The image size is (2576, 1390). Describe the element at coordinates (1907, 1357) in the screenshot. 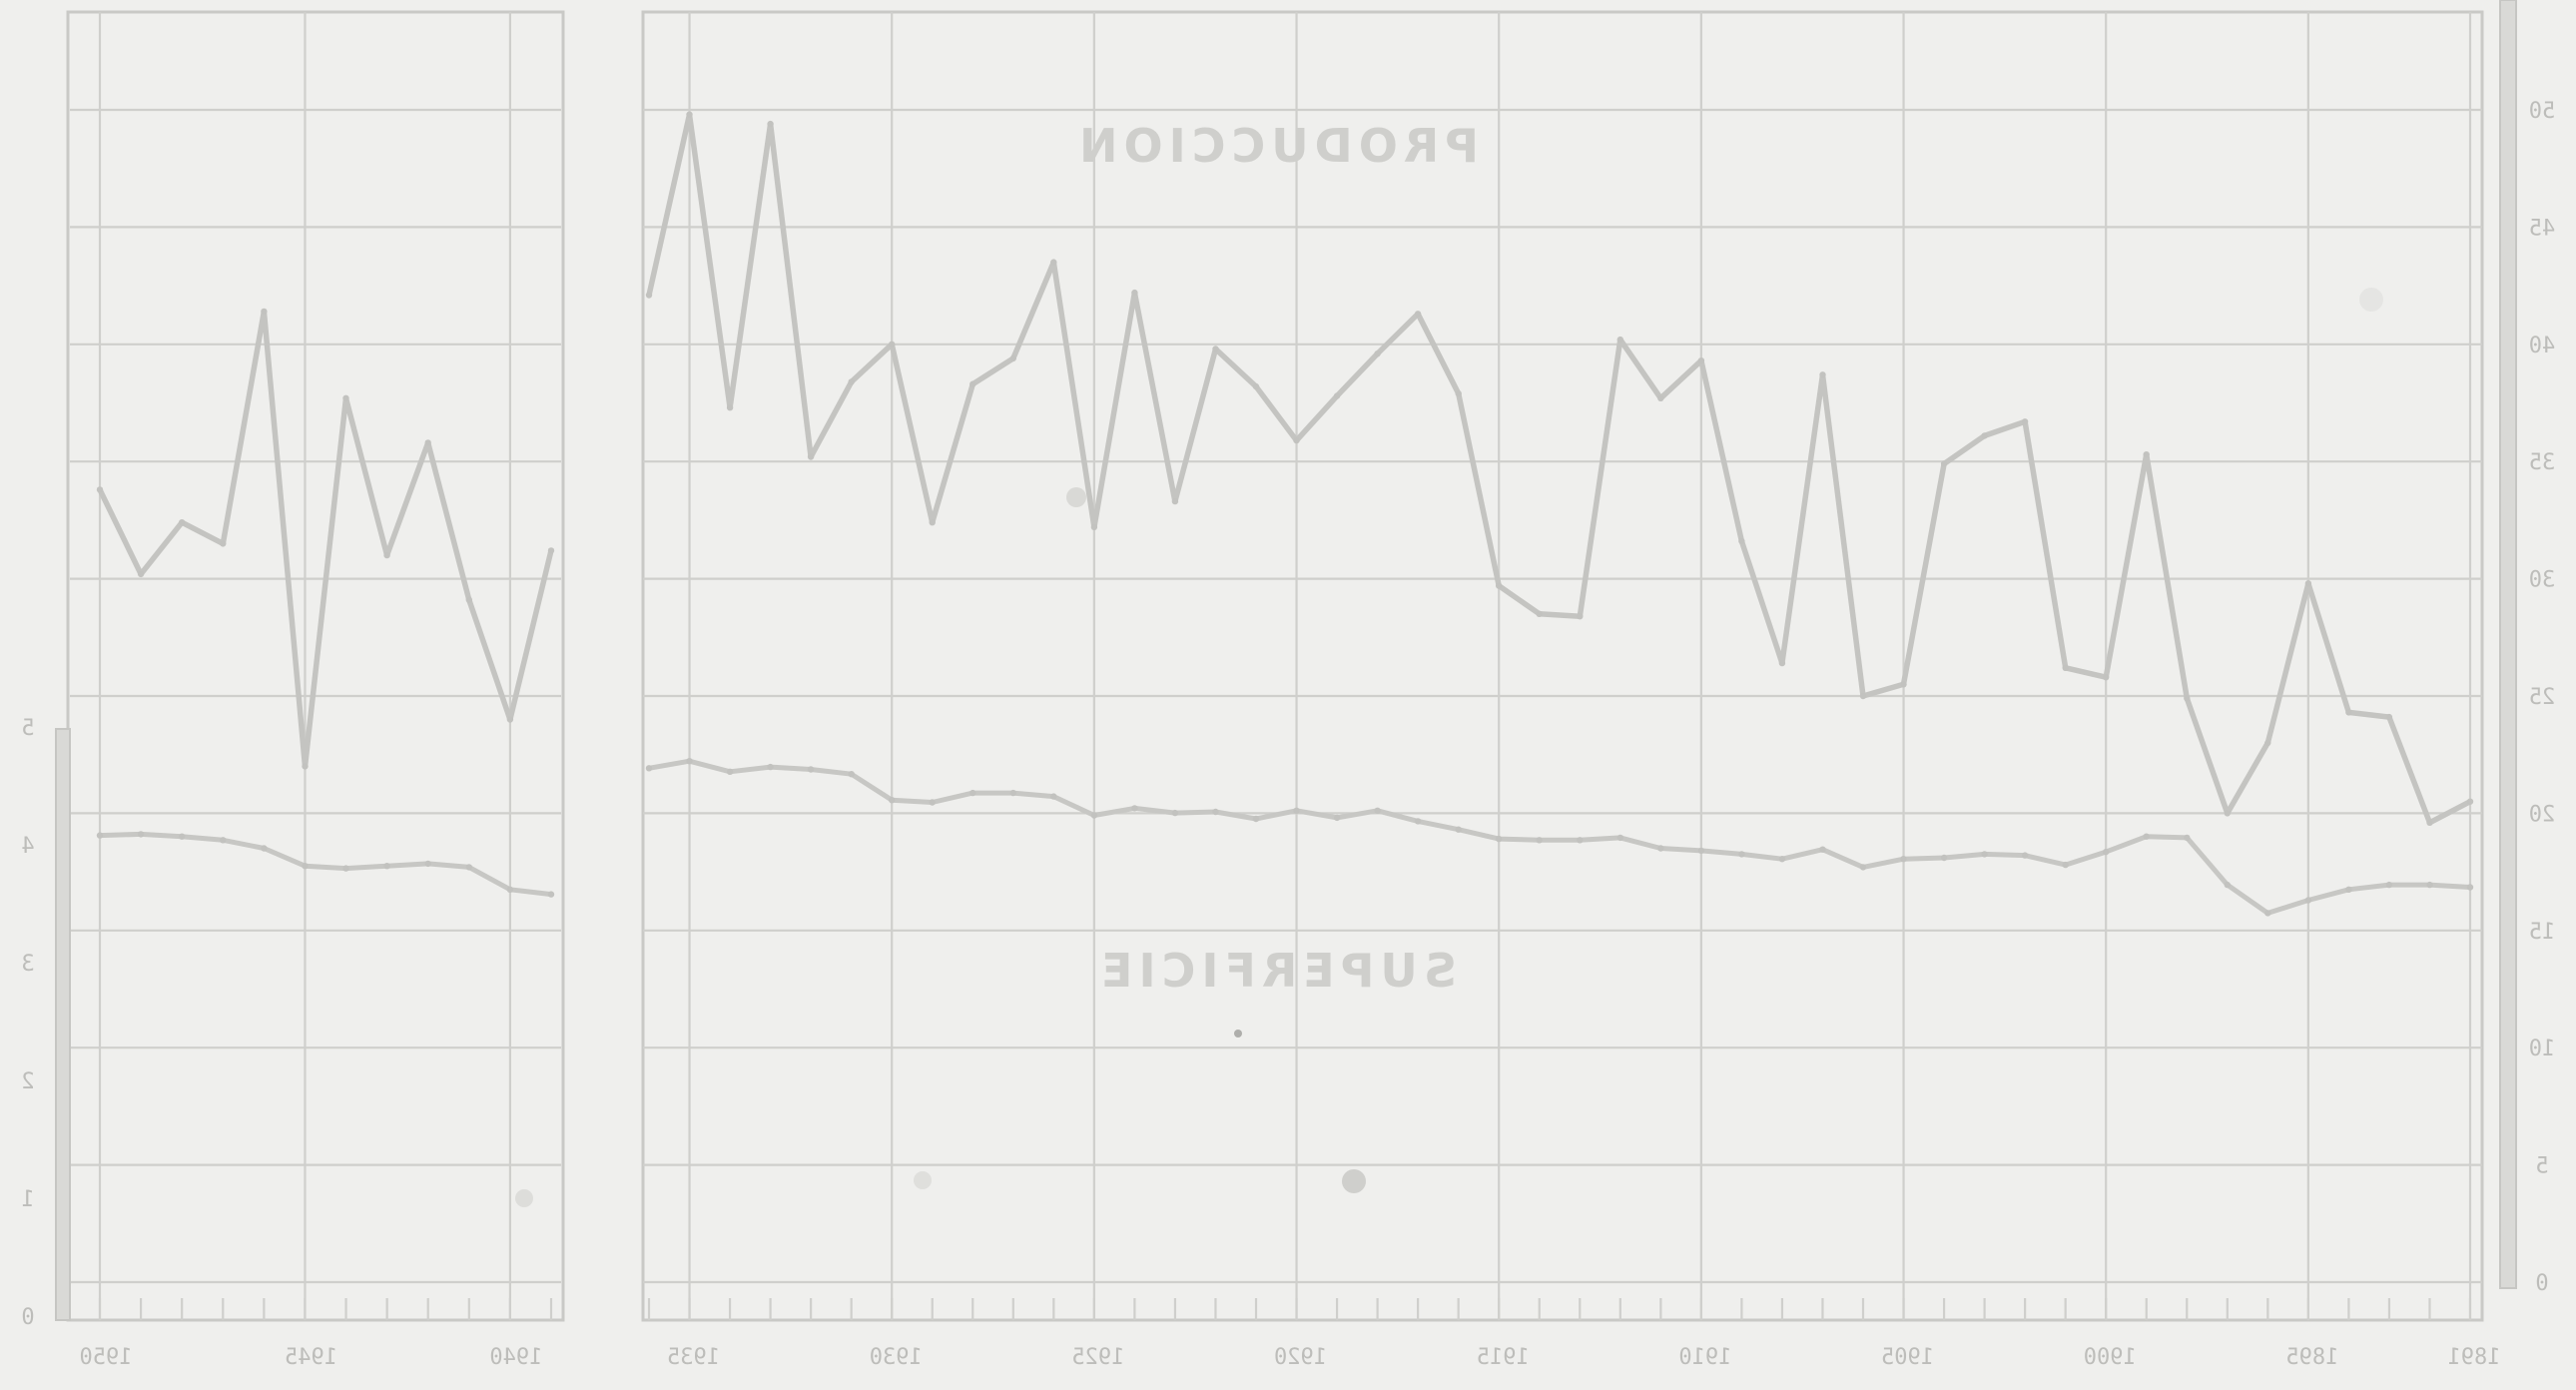

I see `x-tick-label: 1905` at that location.